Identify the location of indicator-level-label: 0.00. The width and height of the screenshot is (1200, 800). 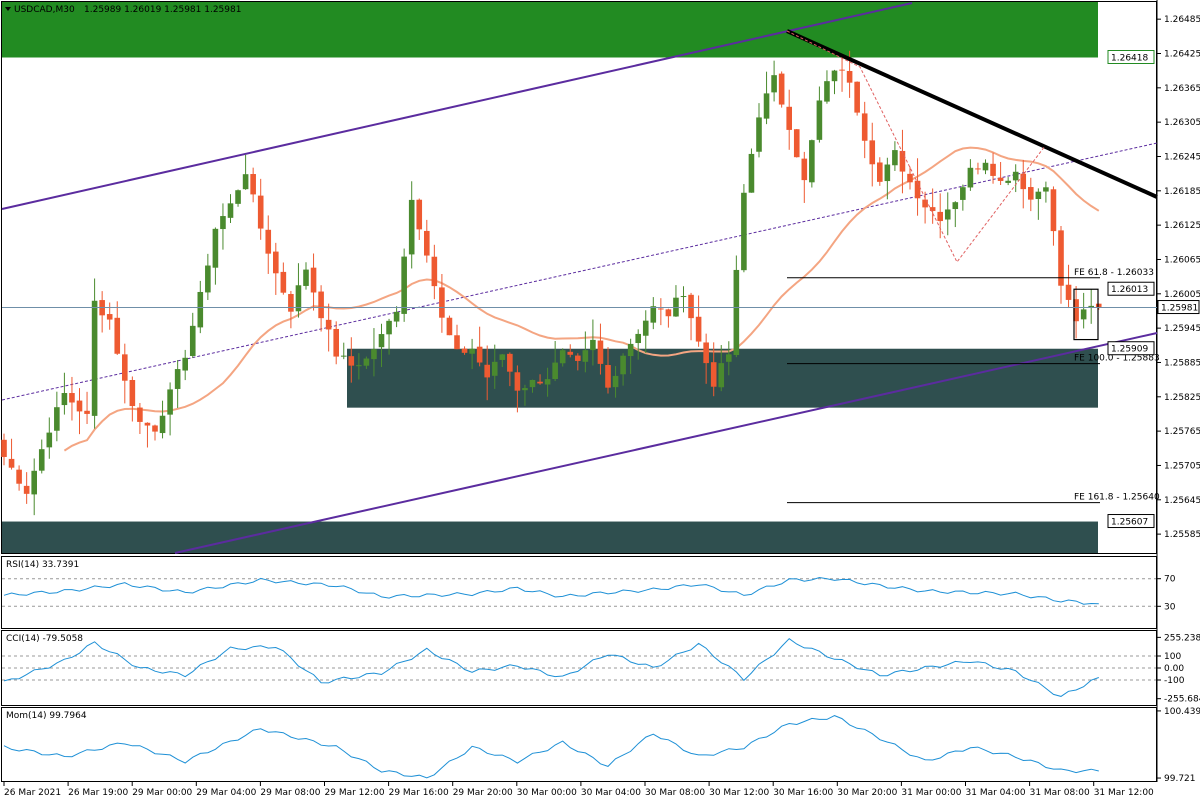
(1174, 669).